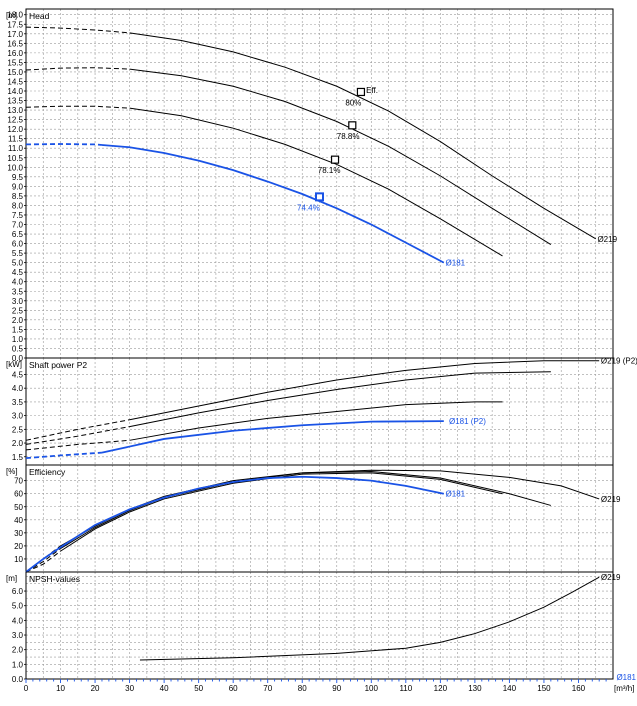 The height and width of the screenshot is (706, 637). Describe the element at coordinates (475, 688) in the screenshot. I see `x-tick-label: 130` at that location.